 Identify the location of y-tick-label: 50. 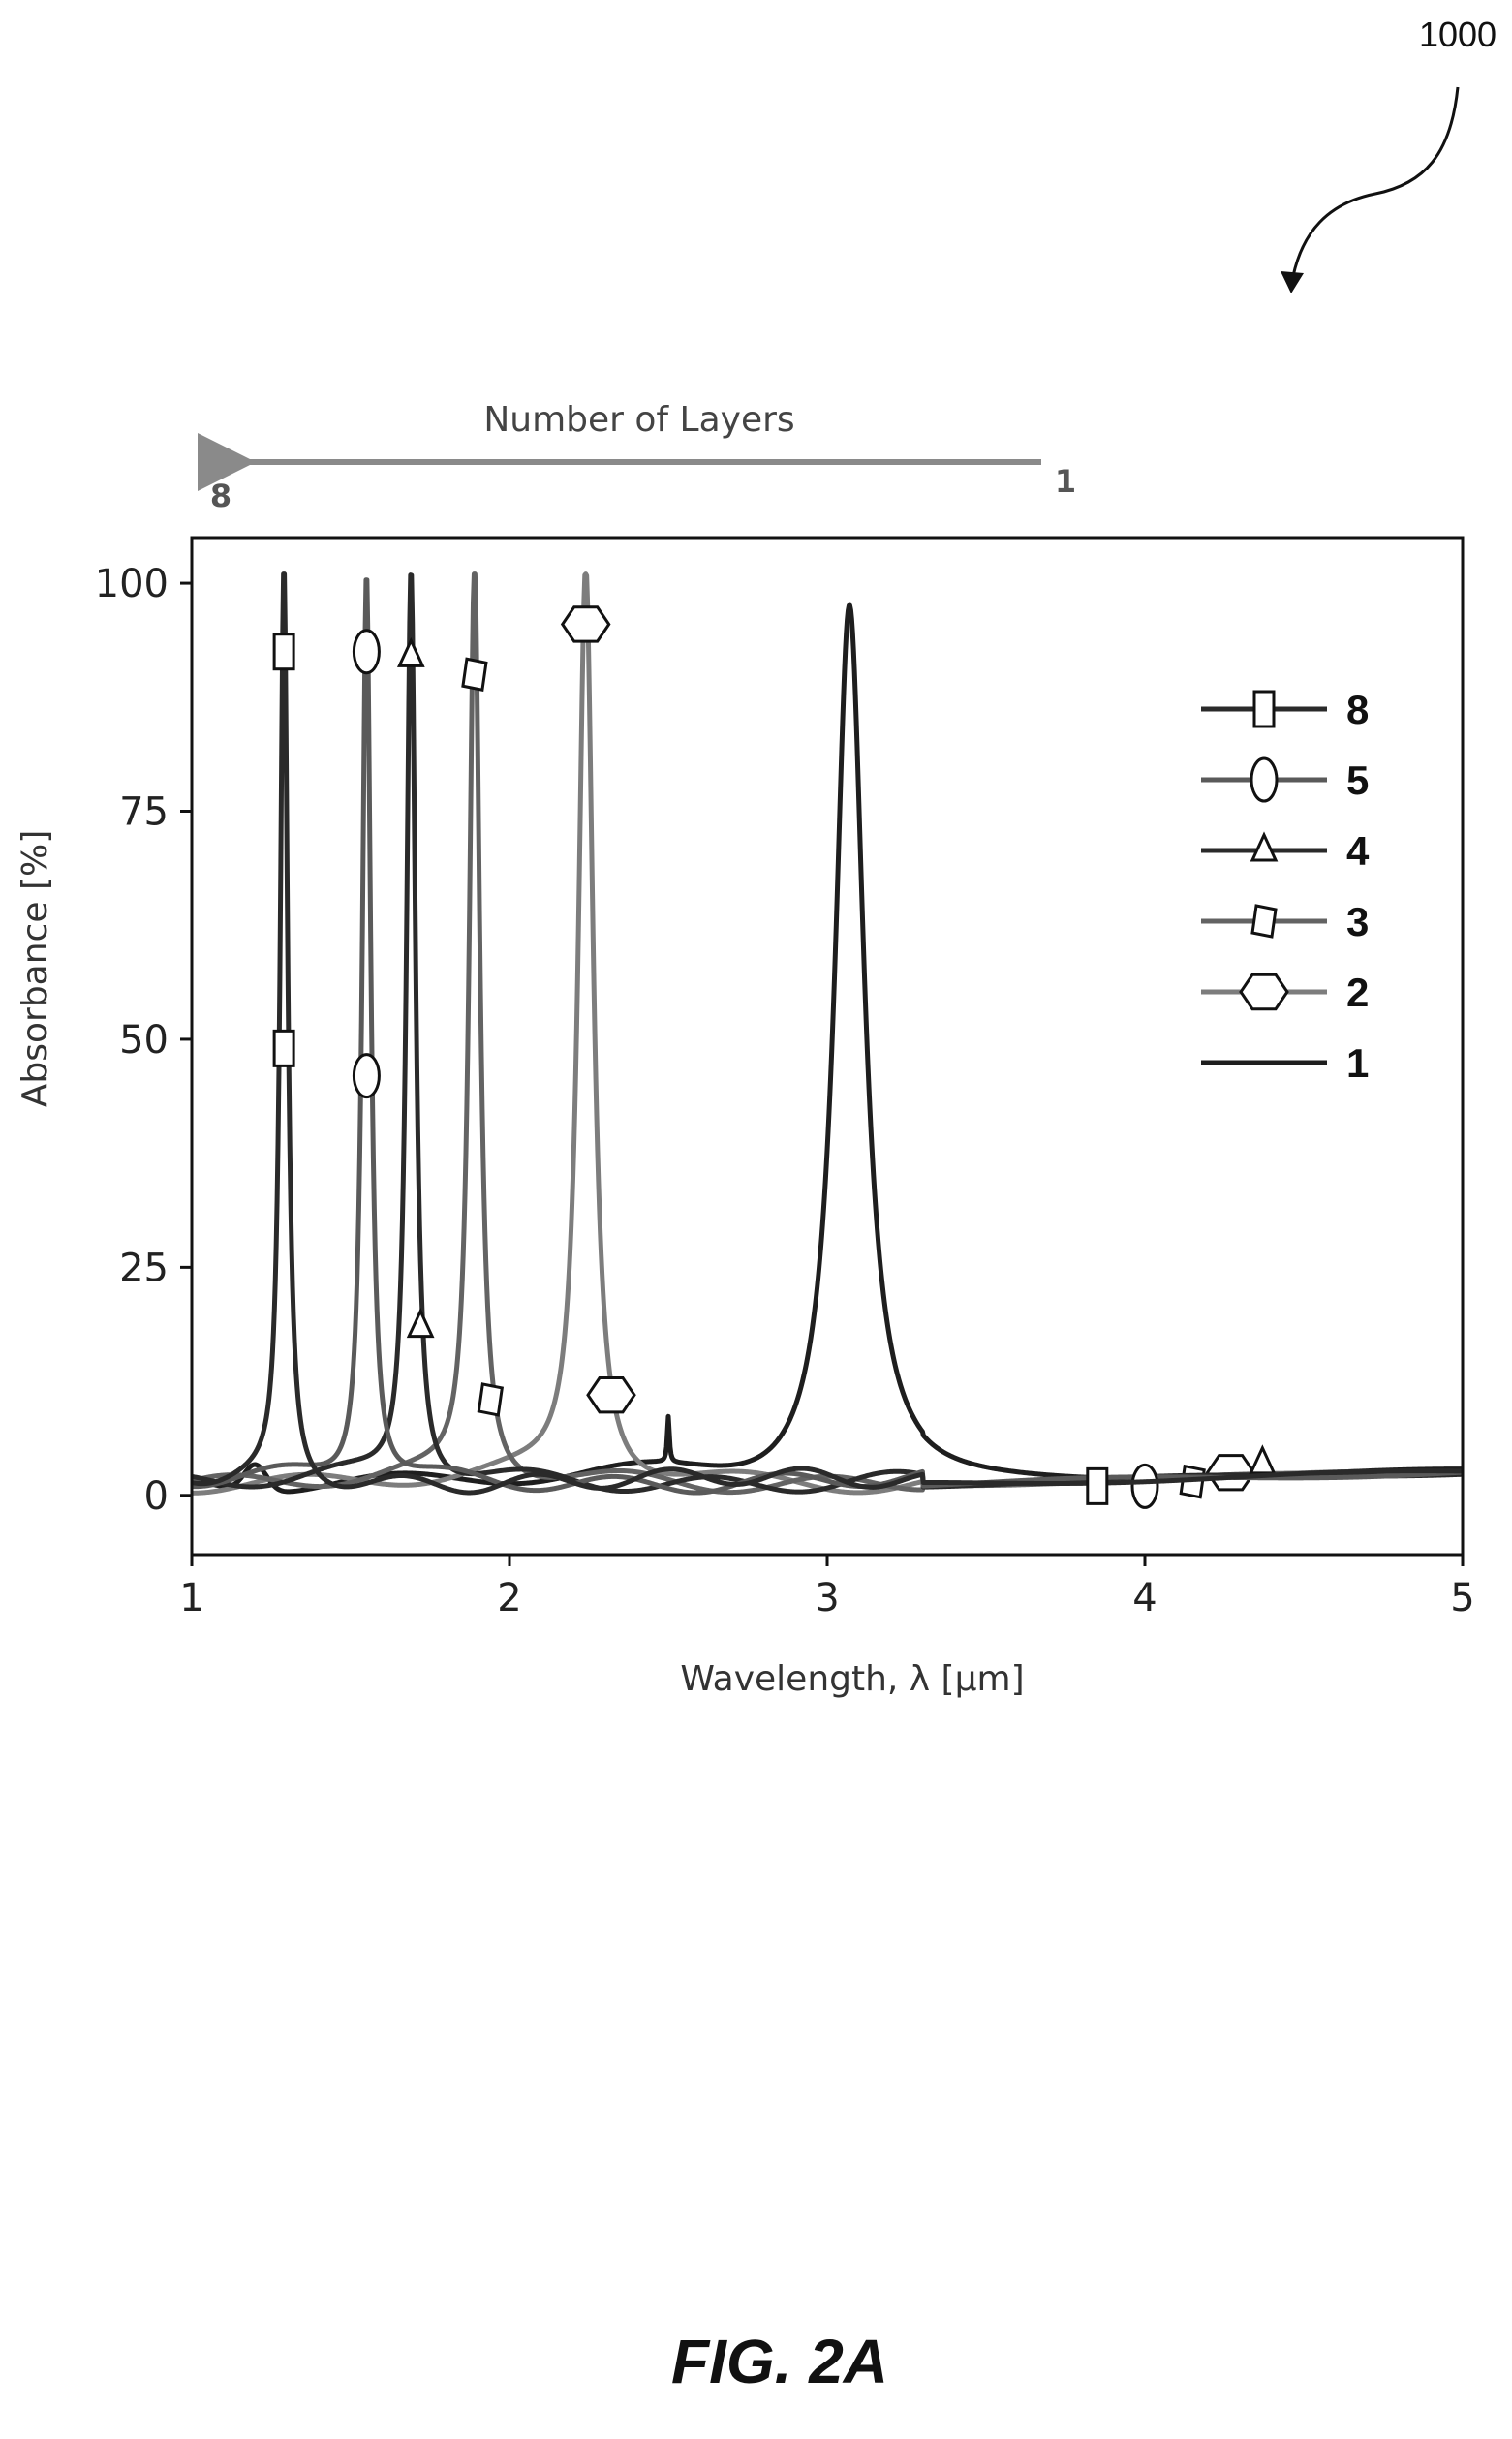
(144, 1040).